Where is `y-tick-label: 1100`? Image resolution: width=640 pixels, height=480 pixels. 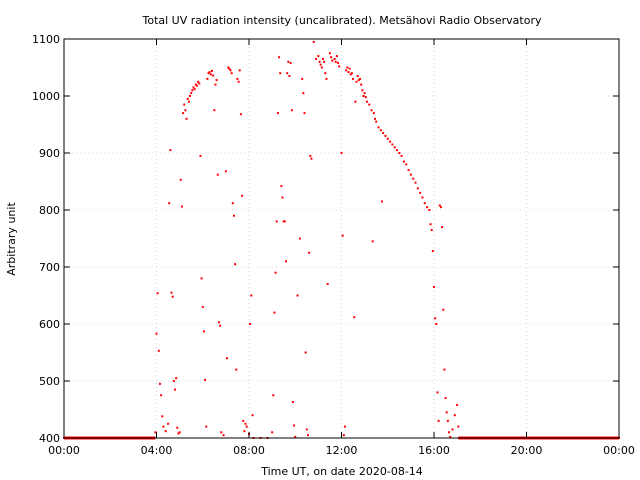 y-tick-label: 1100 is located at coordinates (46, 39).